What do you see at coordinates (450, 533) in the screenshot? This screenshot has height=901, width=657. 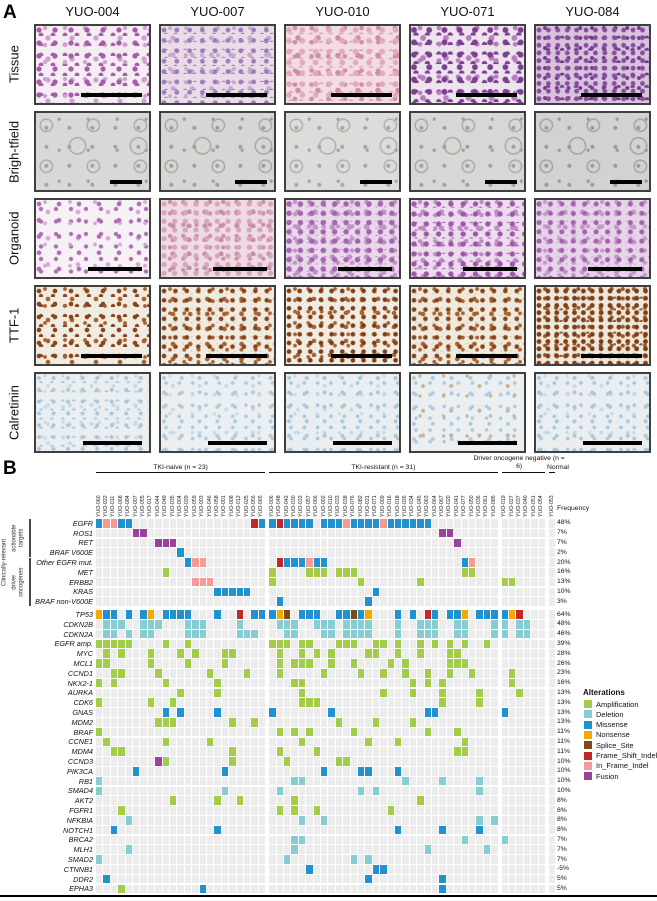 I see `matrix-cell-U` at bounding box center [450, 533].